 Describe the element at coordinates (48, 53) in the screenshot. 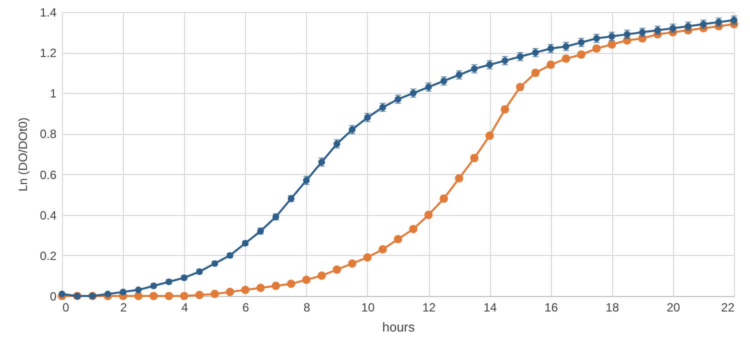

I see `y-tick-label: 1.2` at that location.